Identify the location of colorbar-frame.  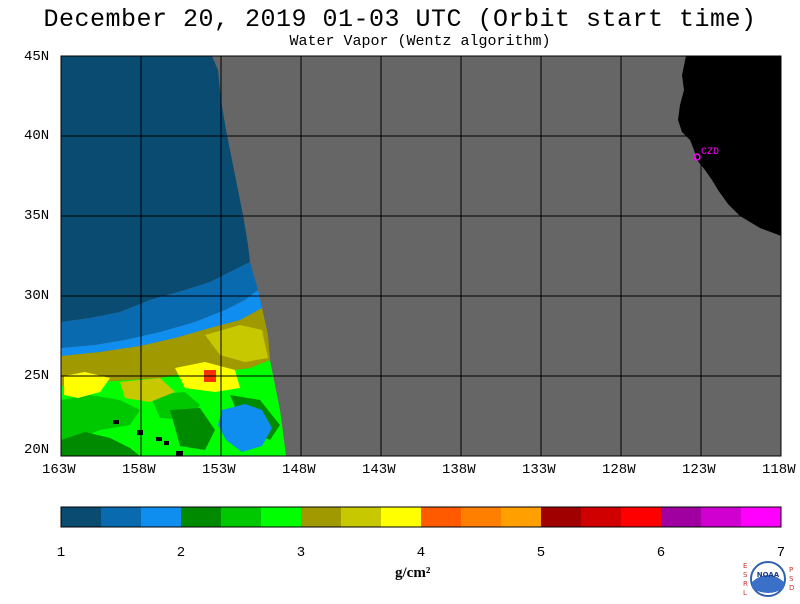
(421, 517).